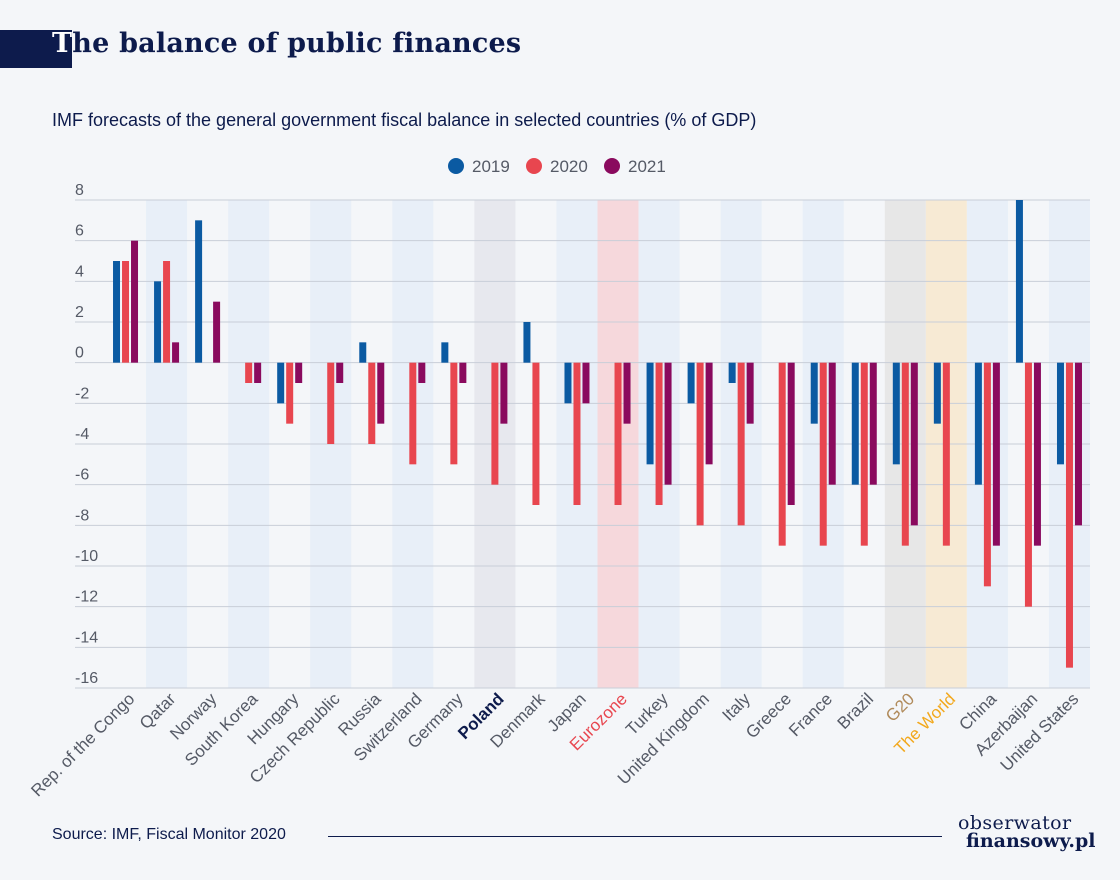 This screenshot has width=1120, height=880. What do you see at coordinates (1031, 841) in the screenshot?
I see `logo-line2: finansowy.pl` at bounding box center [1031, 841].